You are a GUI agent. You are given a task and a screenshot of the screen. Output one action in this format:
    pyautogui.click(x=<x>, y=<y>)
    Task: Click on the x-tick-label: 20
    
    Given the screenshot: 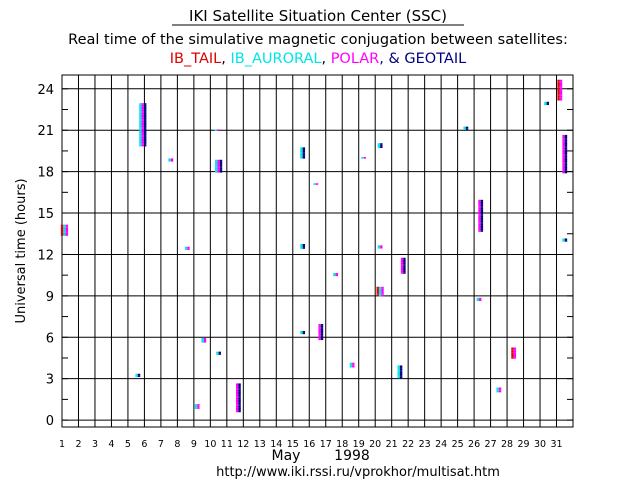 What is the action you would take?
    pyautogui.click(x=375, y=444)
    